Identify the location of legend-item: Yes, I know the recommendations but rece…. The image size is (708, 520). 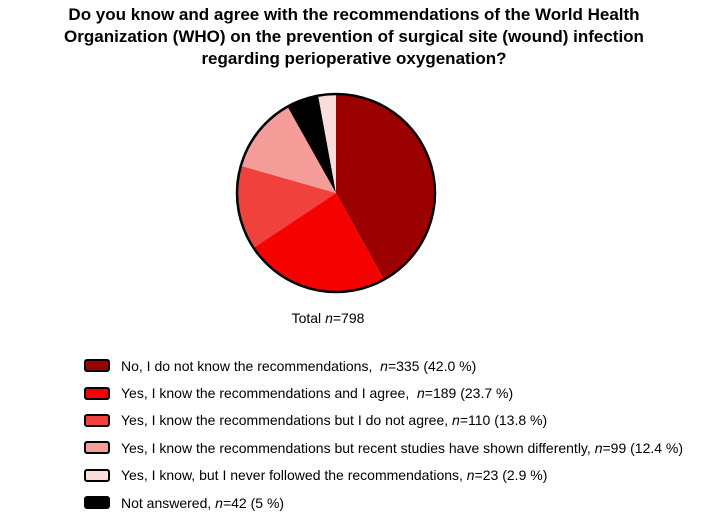
(383, 447).